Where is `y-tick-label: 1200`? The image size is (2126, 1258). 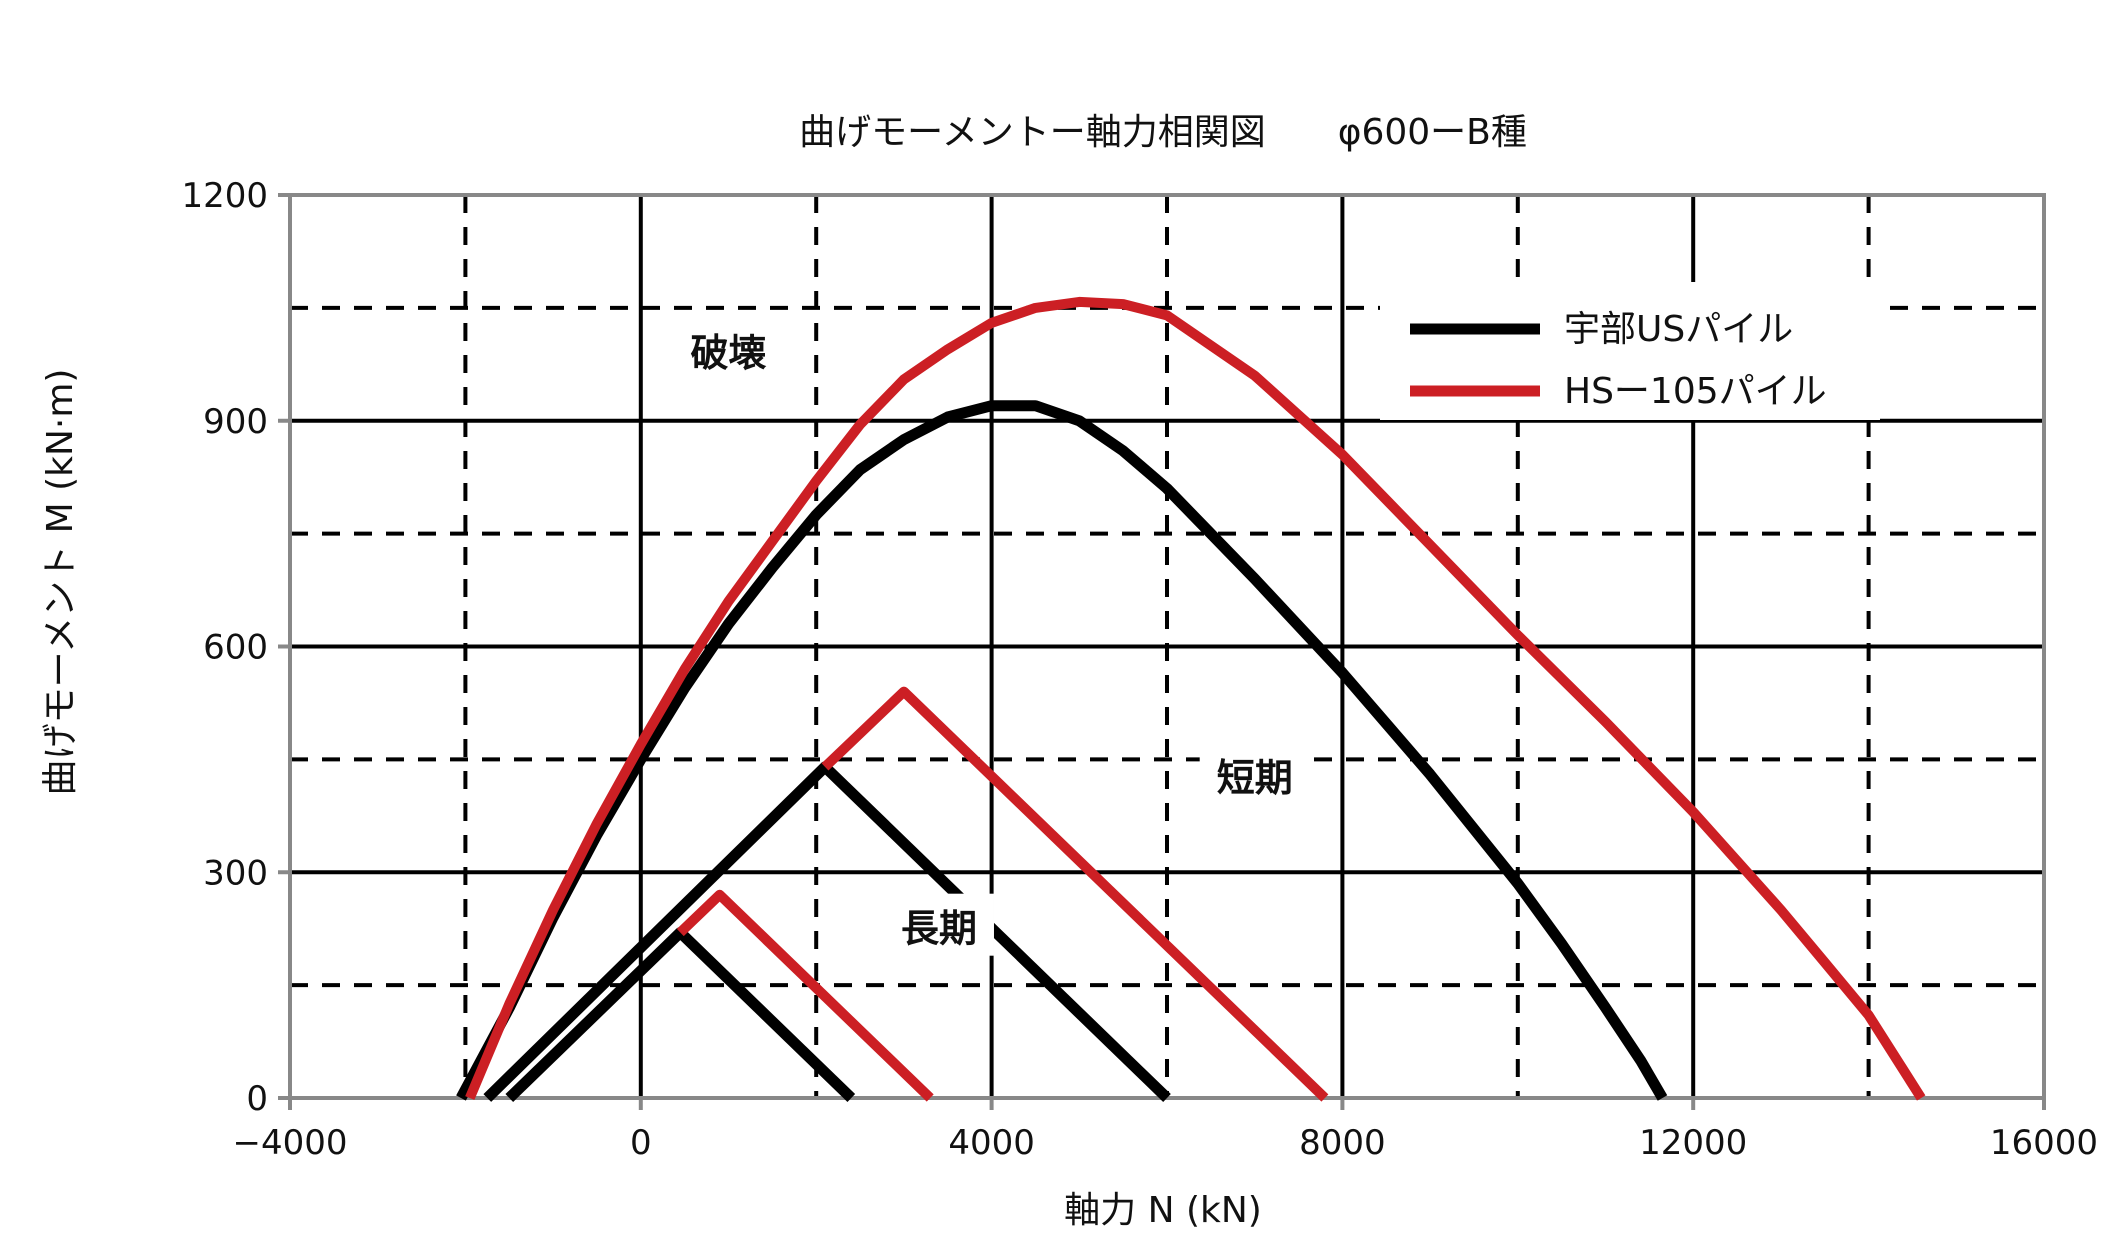 y-tick-label: 1200 is located at coordinates (224, 196).